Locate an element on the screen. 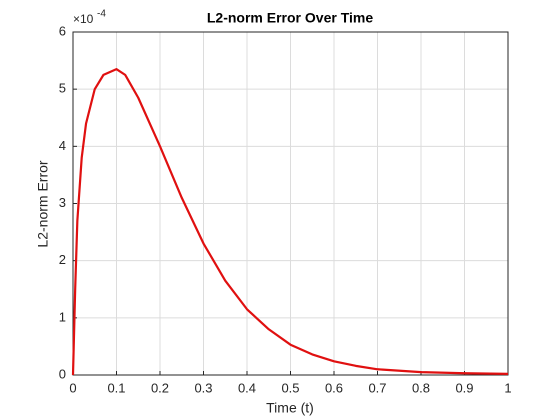 Image resolution: width=560 pixels, height=420 pixels. y-tick-label: 5 is located at coordinates (62, 88).